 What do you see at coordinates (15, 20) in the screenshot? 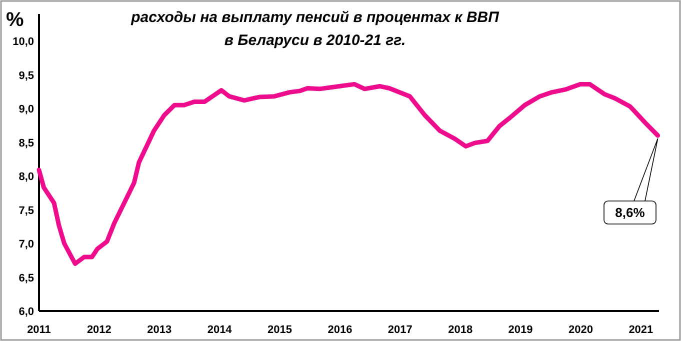
I see `y-axis-title: %` at bounding box center [15, 20].